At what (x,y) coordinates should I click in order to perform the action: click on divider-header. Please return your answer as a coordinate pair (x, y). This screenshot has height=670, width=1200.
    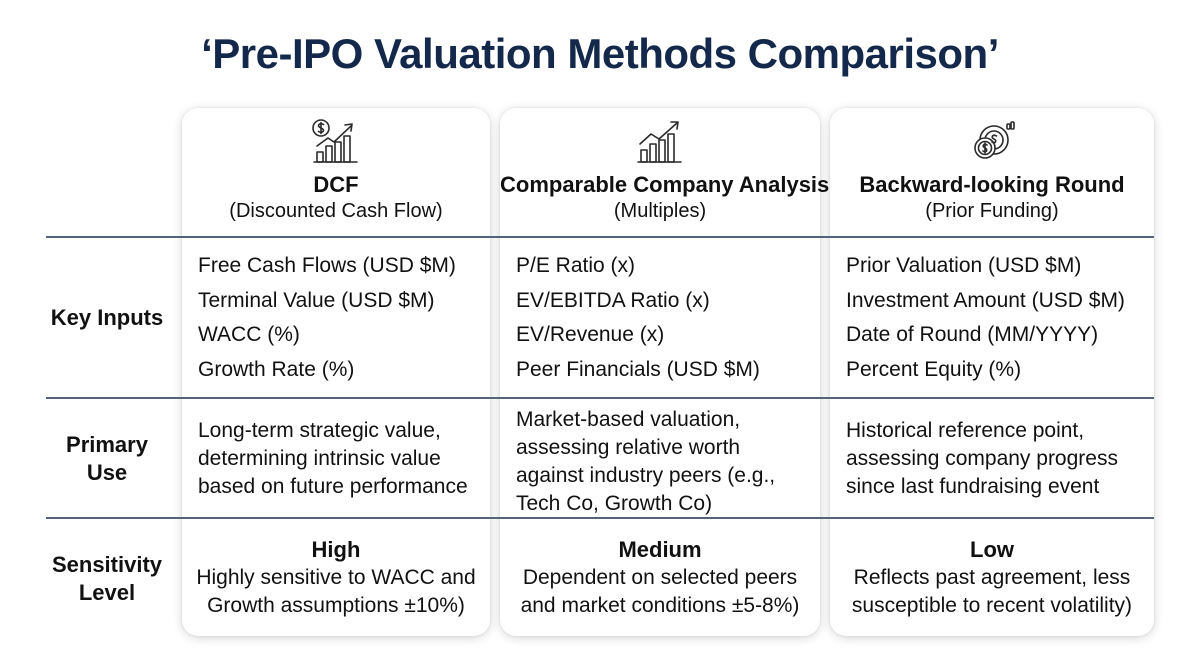
    Looking at the image, I should click on (600, 237).